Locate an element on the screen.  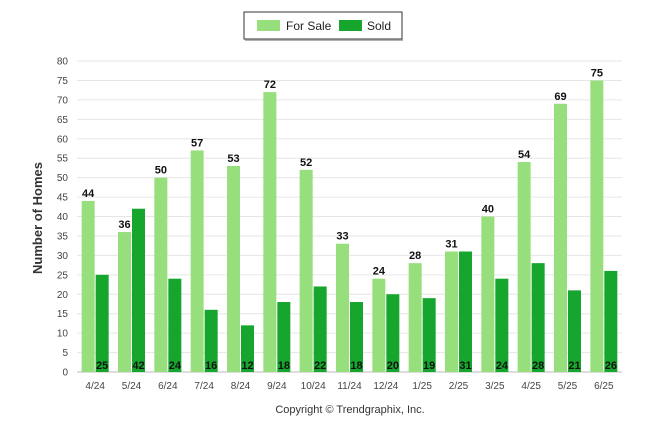
data-label-for-sale: 50 is located at coordinates (161, 171).